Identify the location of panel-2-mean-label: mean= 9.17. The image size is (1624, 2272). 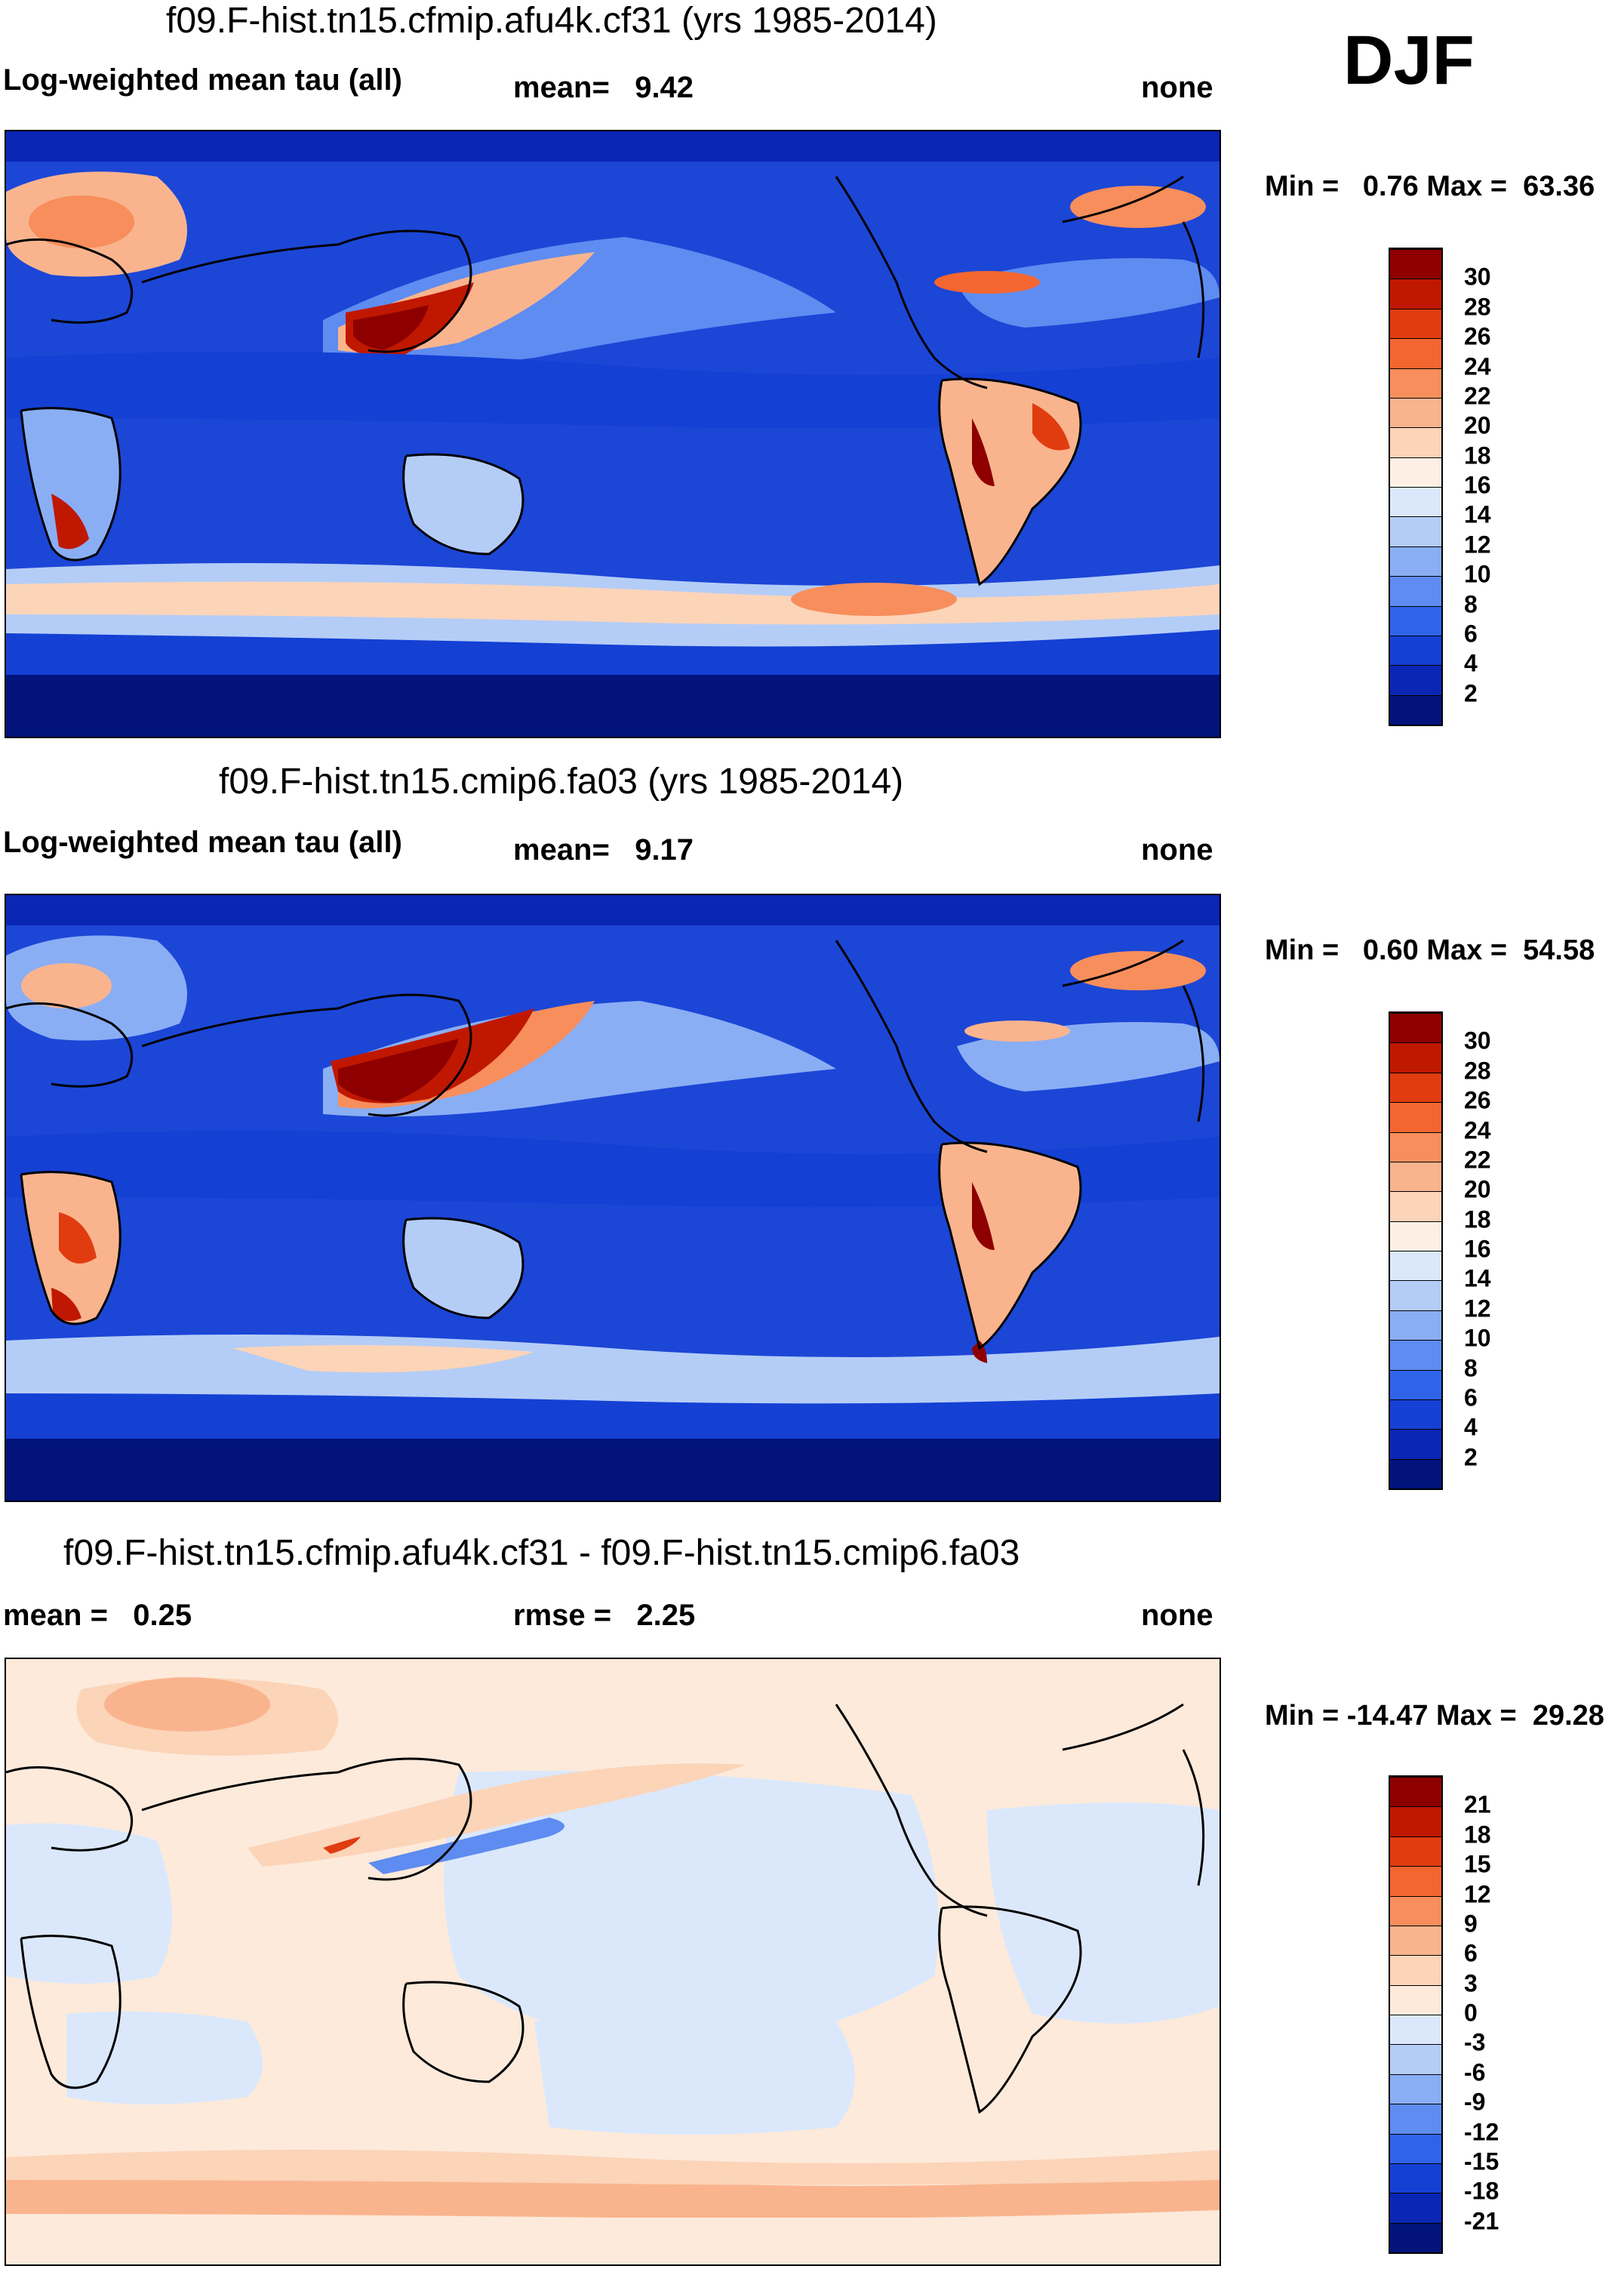
(603, 850).